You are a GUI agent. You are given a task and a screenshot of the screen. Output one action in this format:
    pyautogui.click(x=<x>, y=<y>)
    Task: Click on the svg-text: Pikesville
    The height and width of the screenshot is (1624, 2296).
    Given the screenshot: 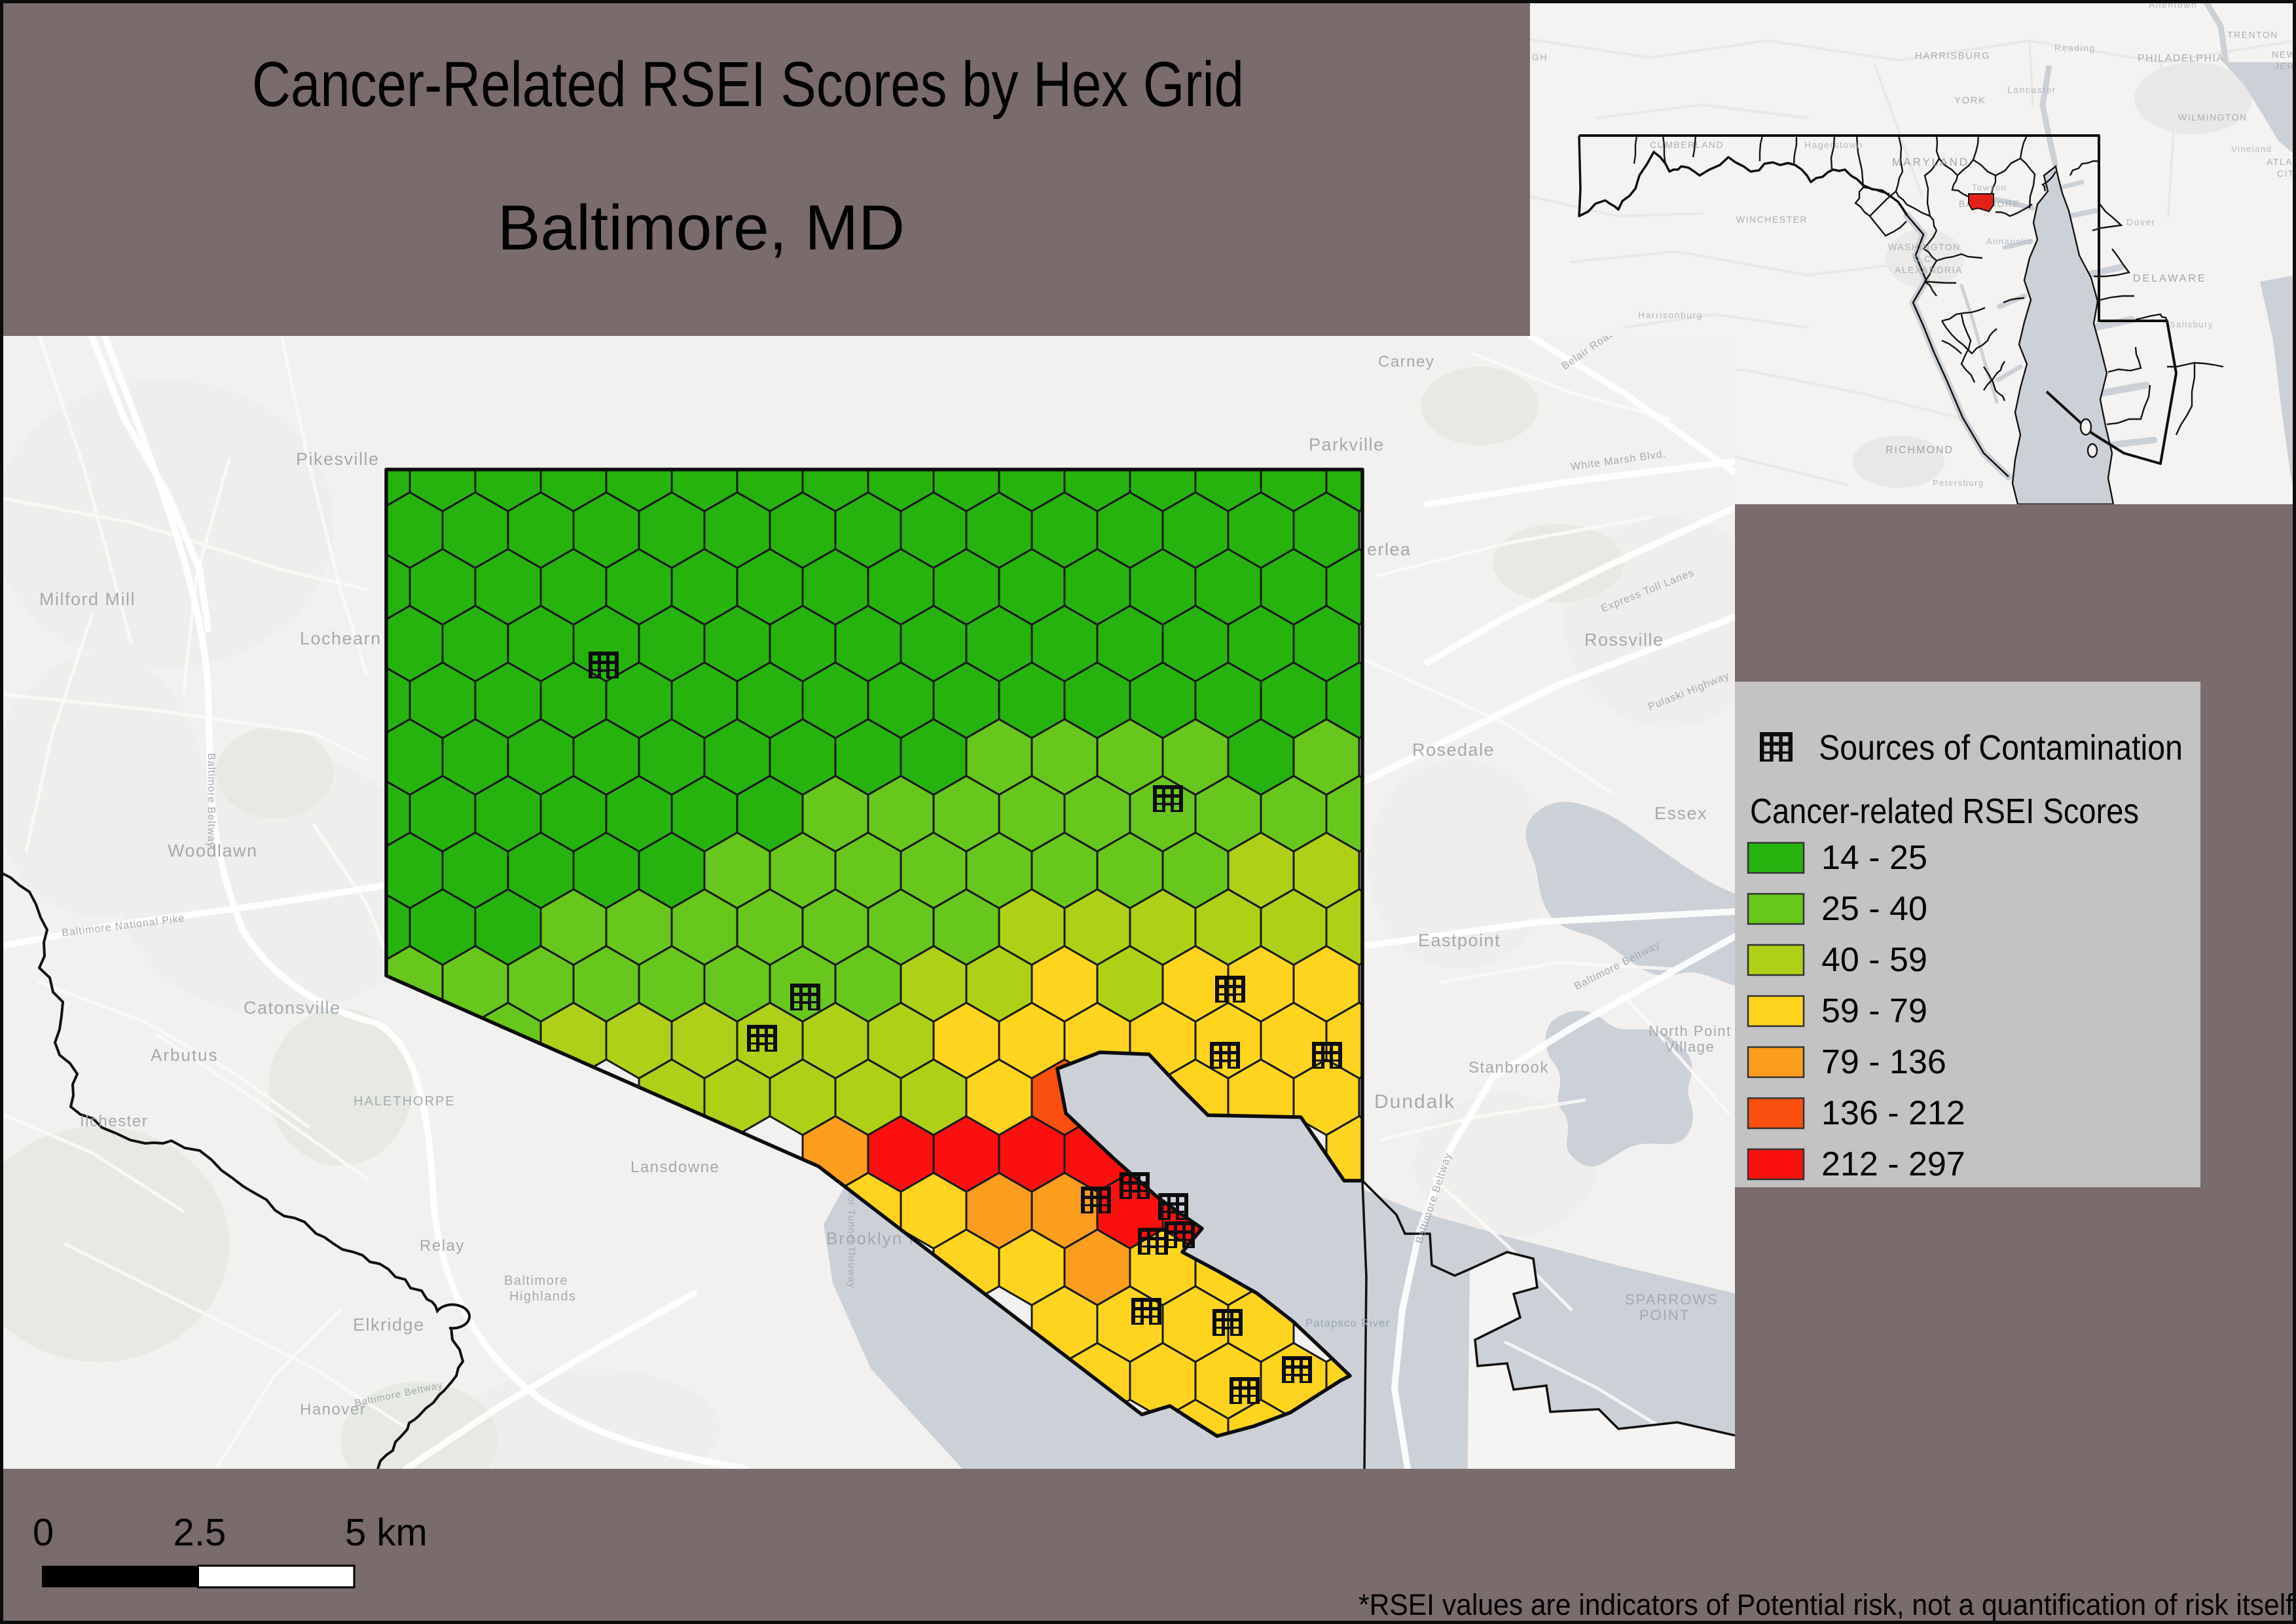 What is the action you would take?
    pyautogui.click(x=338, y=459)
    